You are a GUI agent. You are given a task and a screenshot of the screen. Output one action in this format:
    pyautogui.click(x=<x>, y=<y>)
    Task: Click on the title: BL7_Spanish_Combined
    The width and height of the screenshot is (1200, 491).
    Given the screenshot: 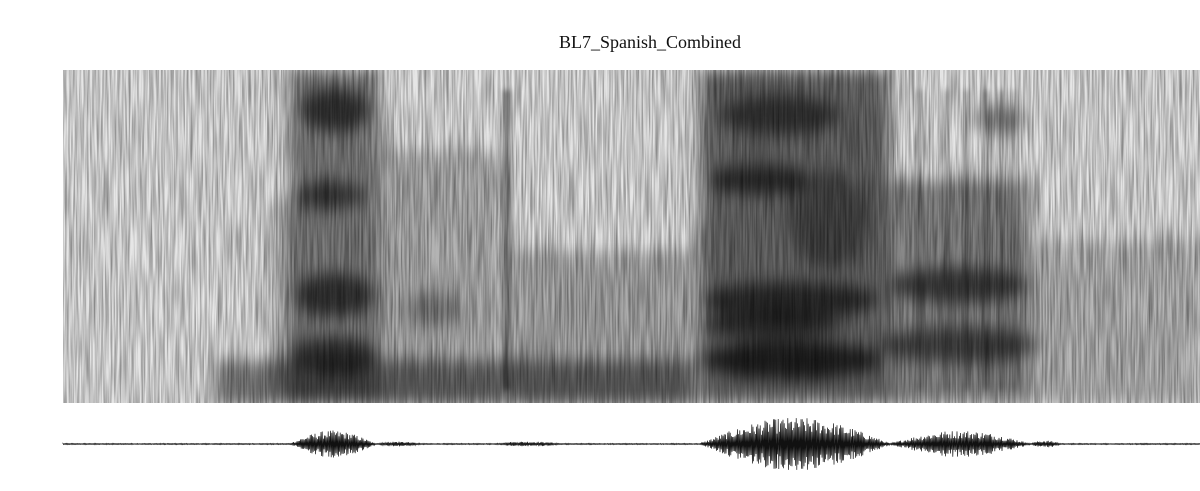 What is the action you would take?
    pyautogui.click(x=650, y=42)
    